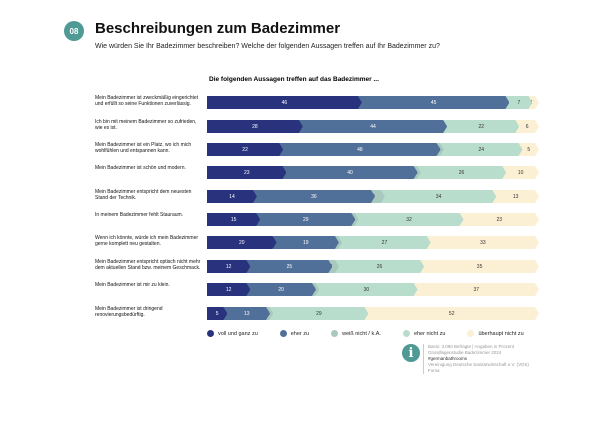 Image resolution: width=600 pixels, height=424 pixels. I want to click on data-label: 37, so click(476, 289).